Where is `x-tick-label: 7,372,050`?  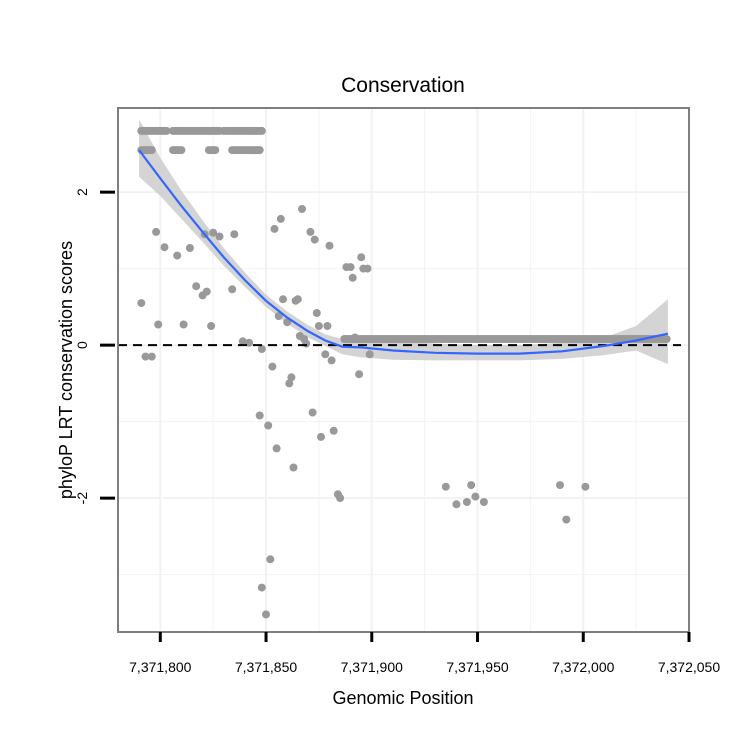
x-tick-label: 7,372,050 is located at coordinates (689, 667).